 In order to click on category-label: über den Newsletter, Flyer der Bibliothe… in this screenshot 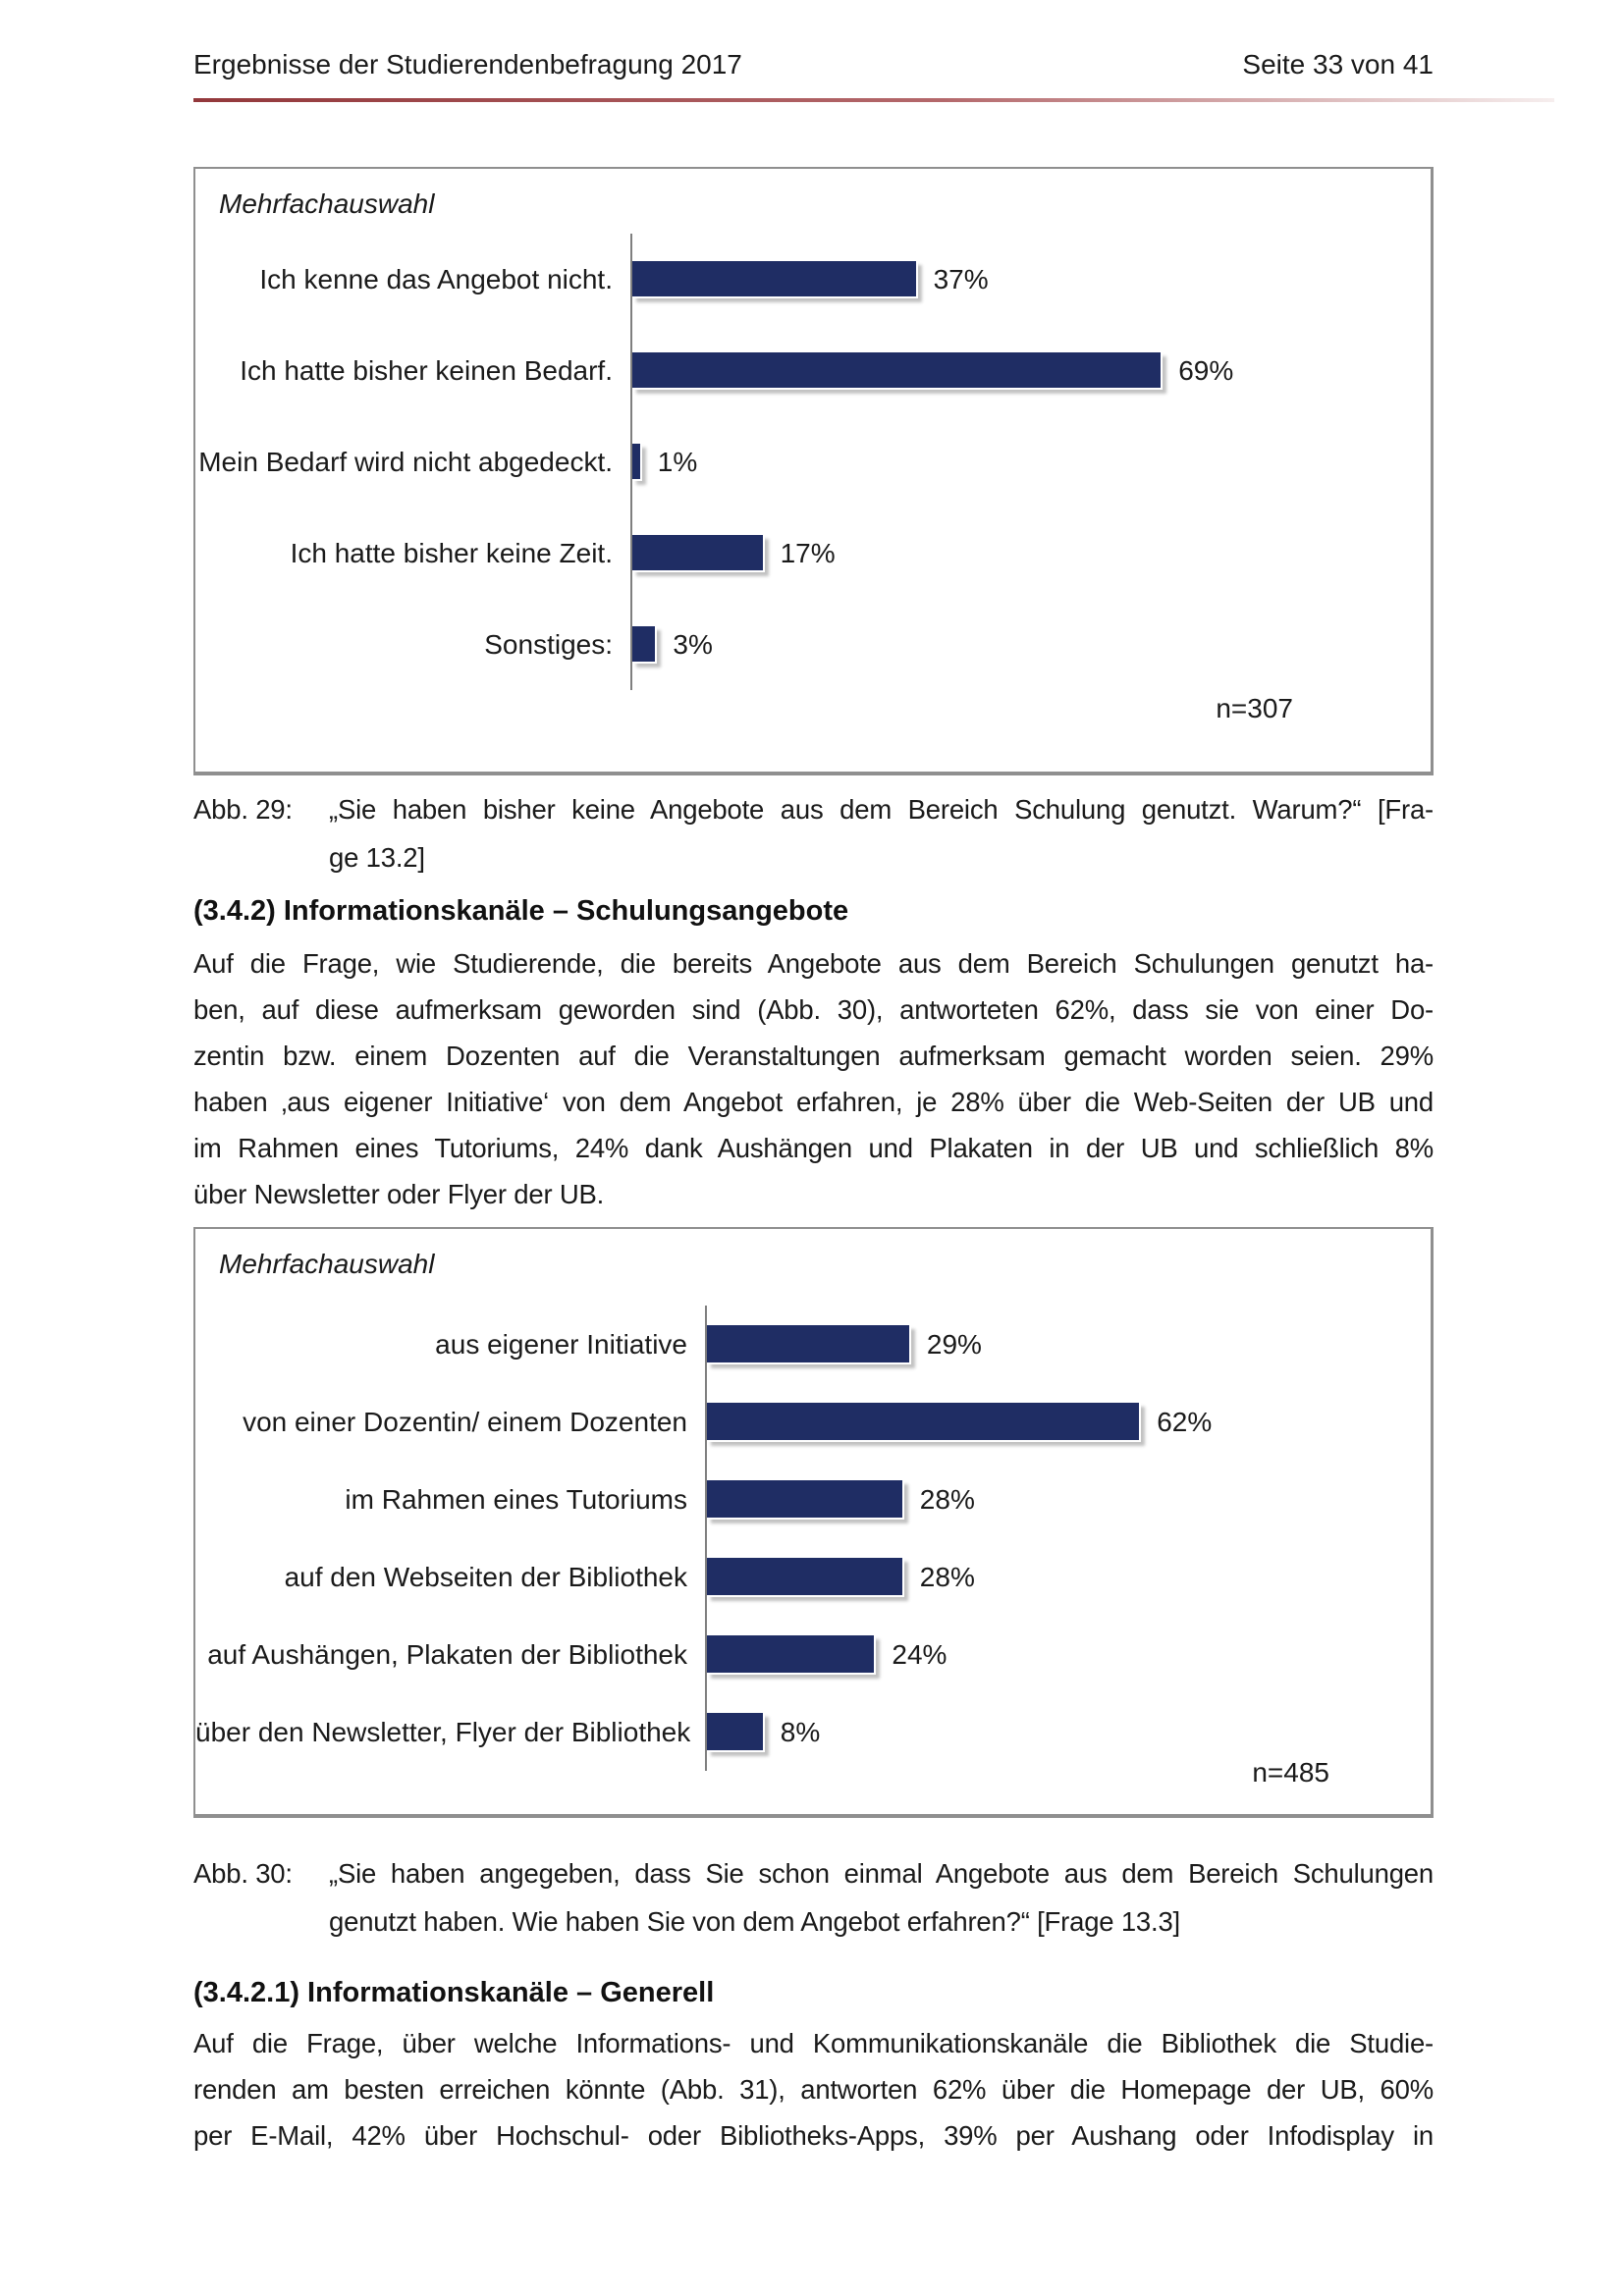, I will do `click(443, 1731)`.